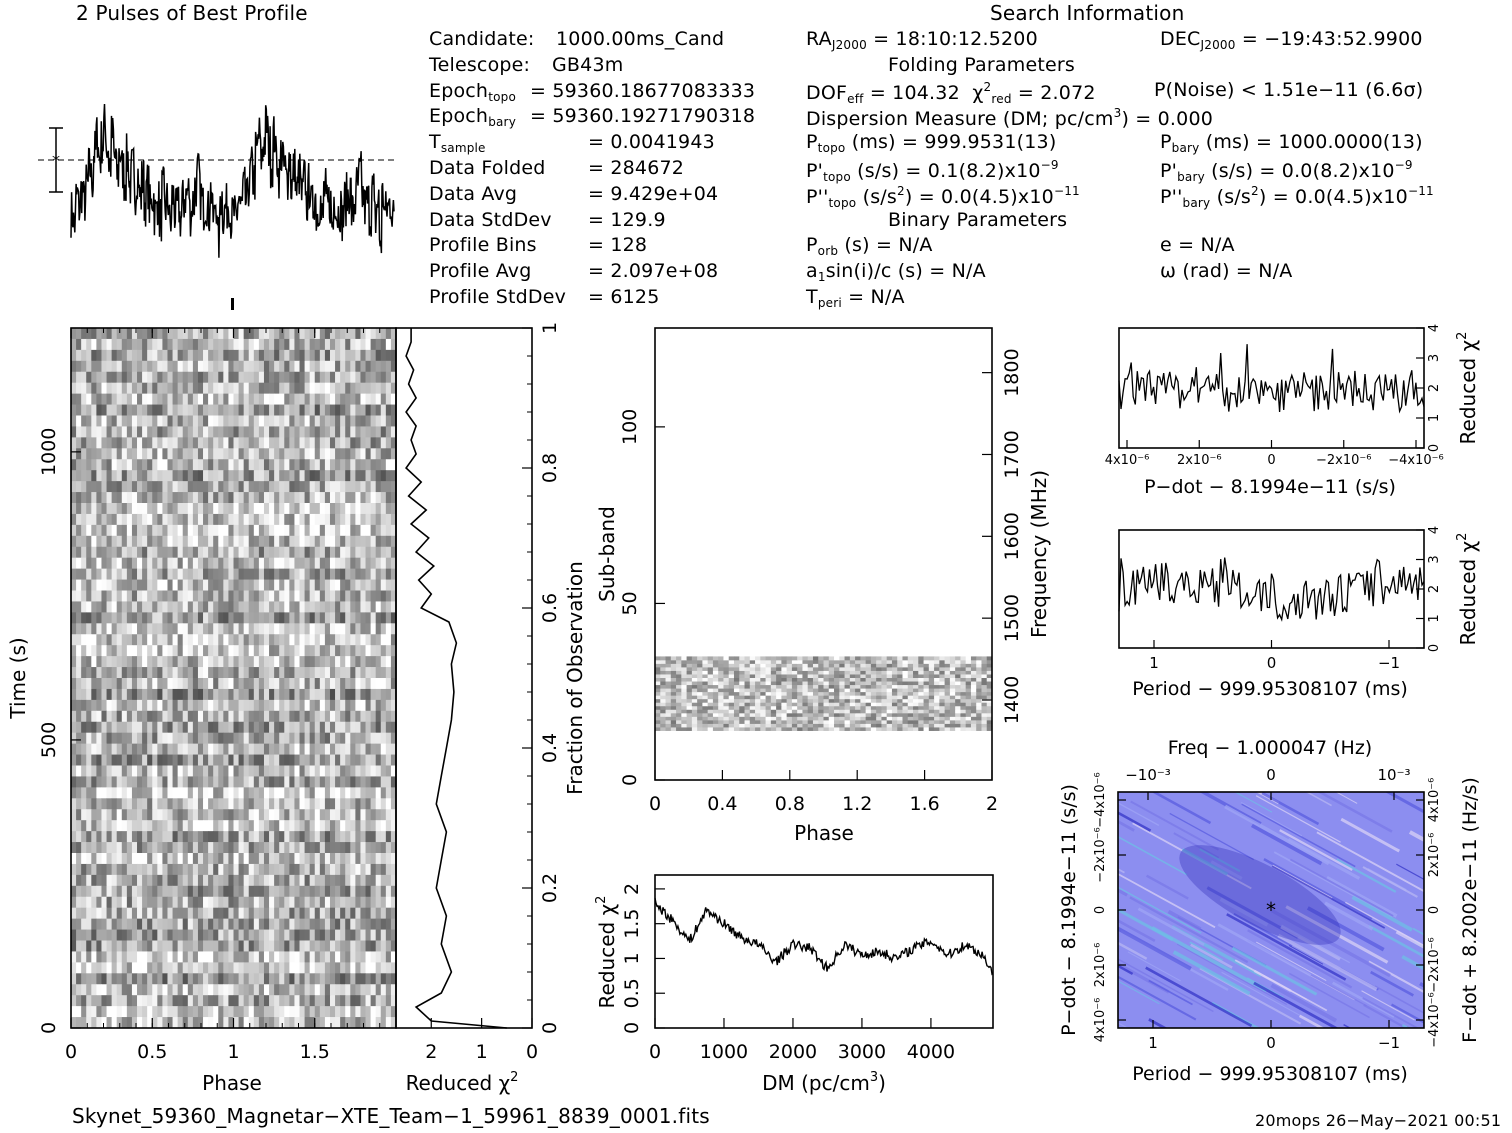 The width and height of the screenshot is (1512, 1133). I want to click on axis-label: Reduced χ2, so click(462, 1082).